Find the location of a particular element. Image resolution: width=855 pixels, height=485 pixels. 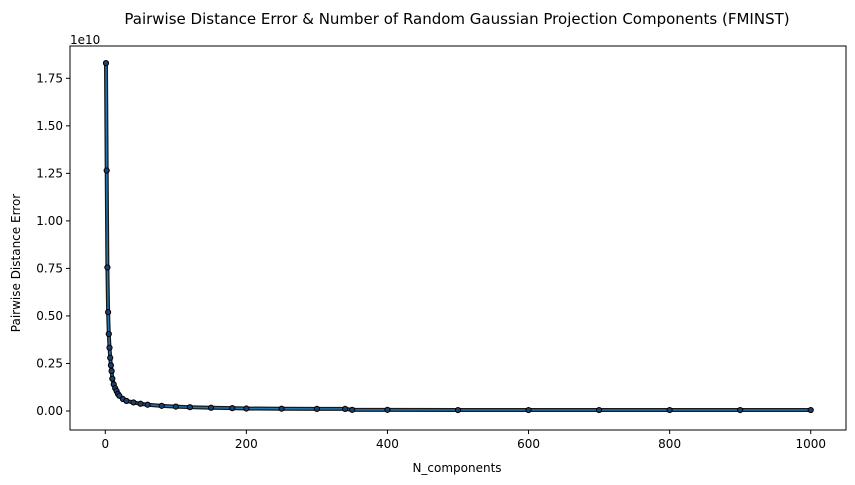

y-tick-label: 1.50 is located at coordinates (49, 126).